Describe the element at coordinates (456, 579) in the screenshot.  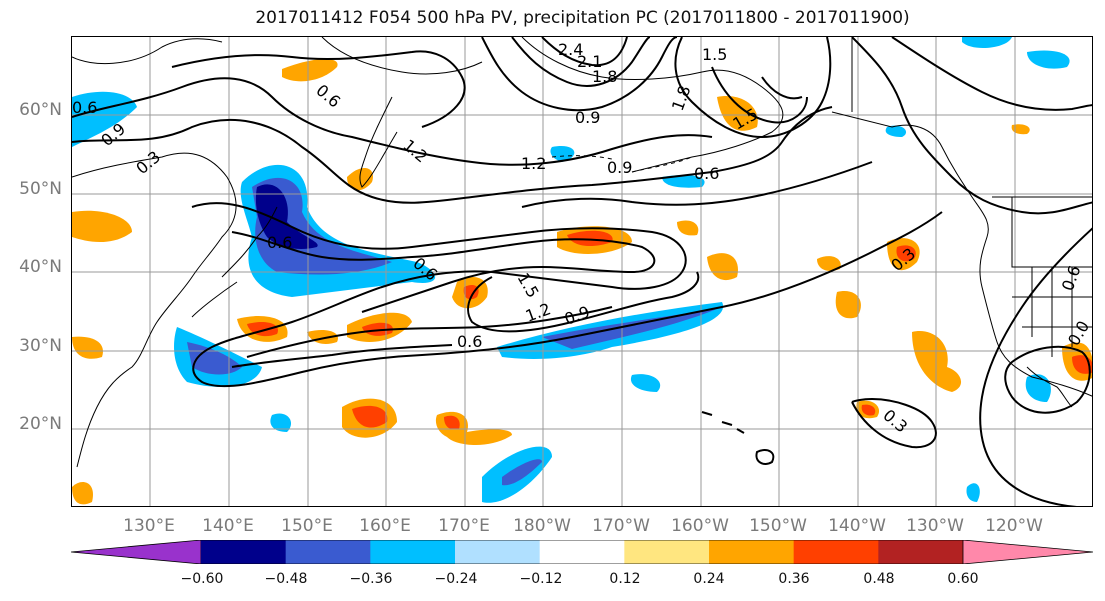
I see `colorbar-tick-label: −0.24` at that location.